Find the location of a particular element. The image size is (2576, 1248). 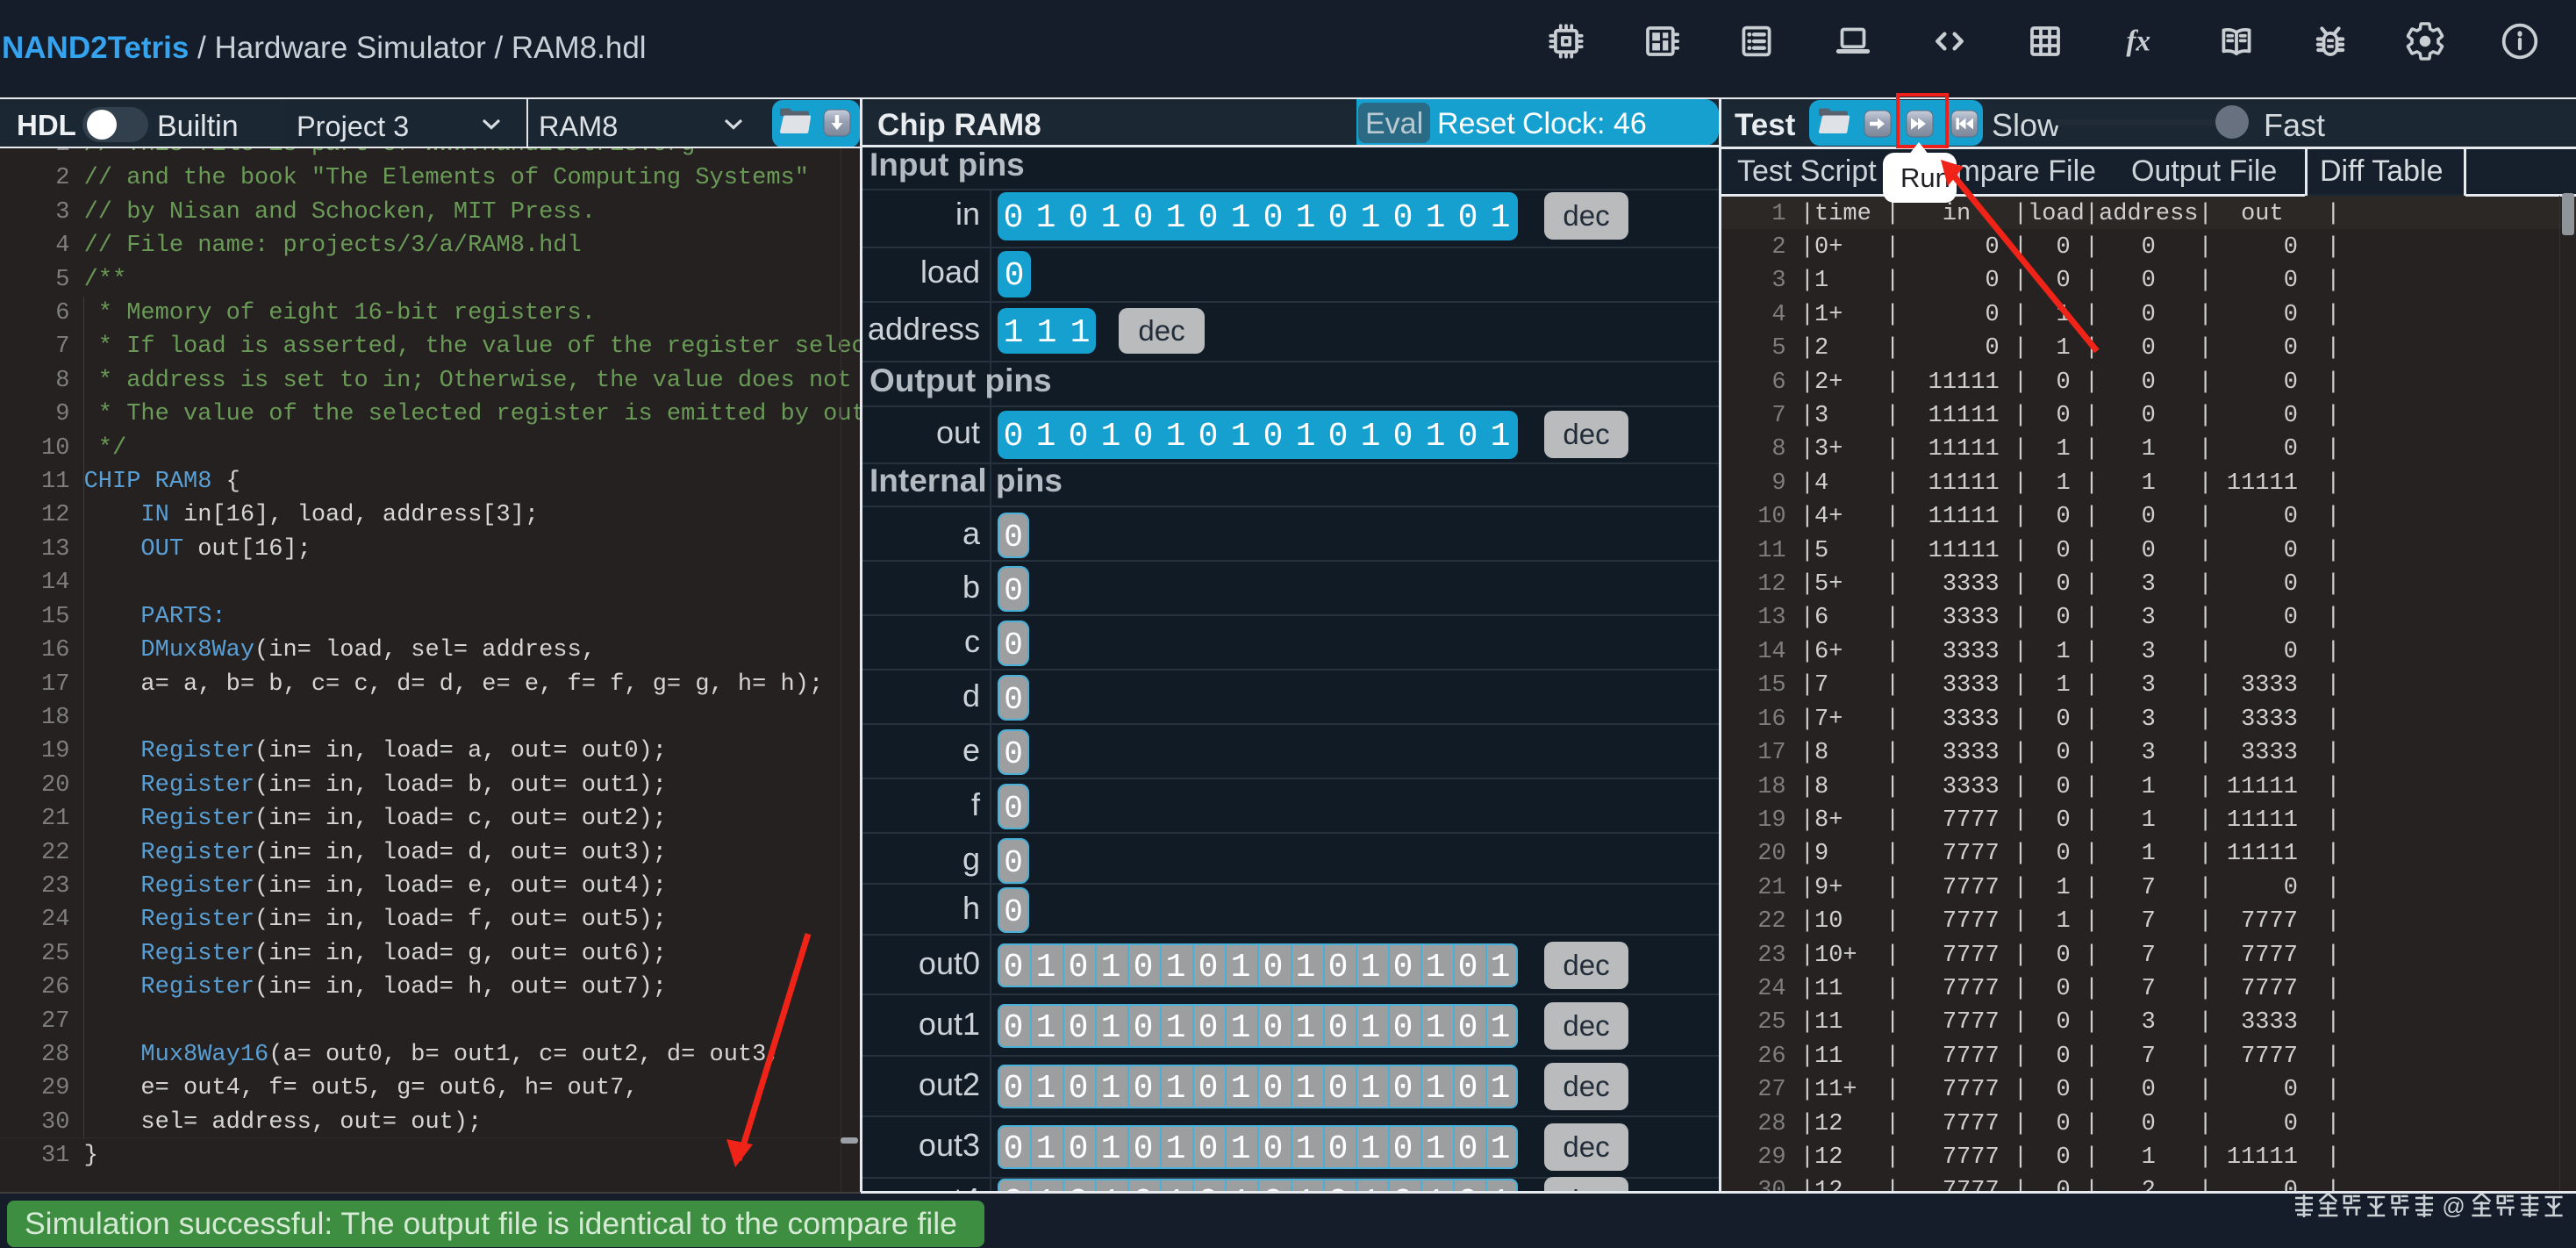

svg-text: fx is located at coordinates (2138, 41).